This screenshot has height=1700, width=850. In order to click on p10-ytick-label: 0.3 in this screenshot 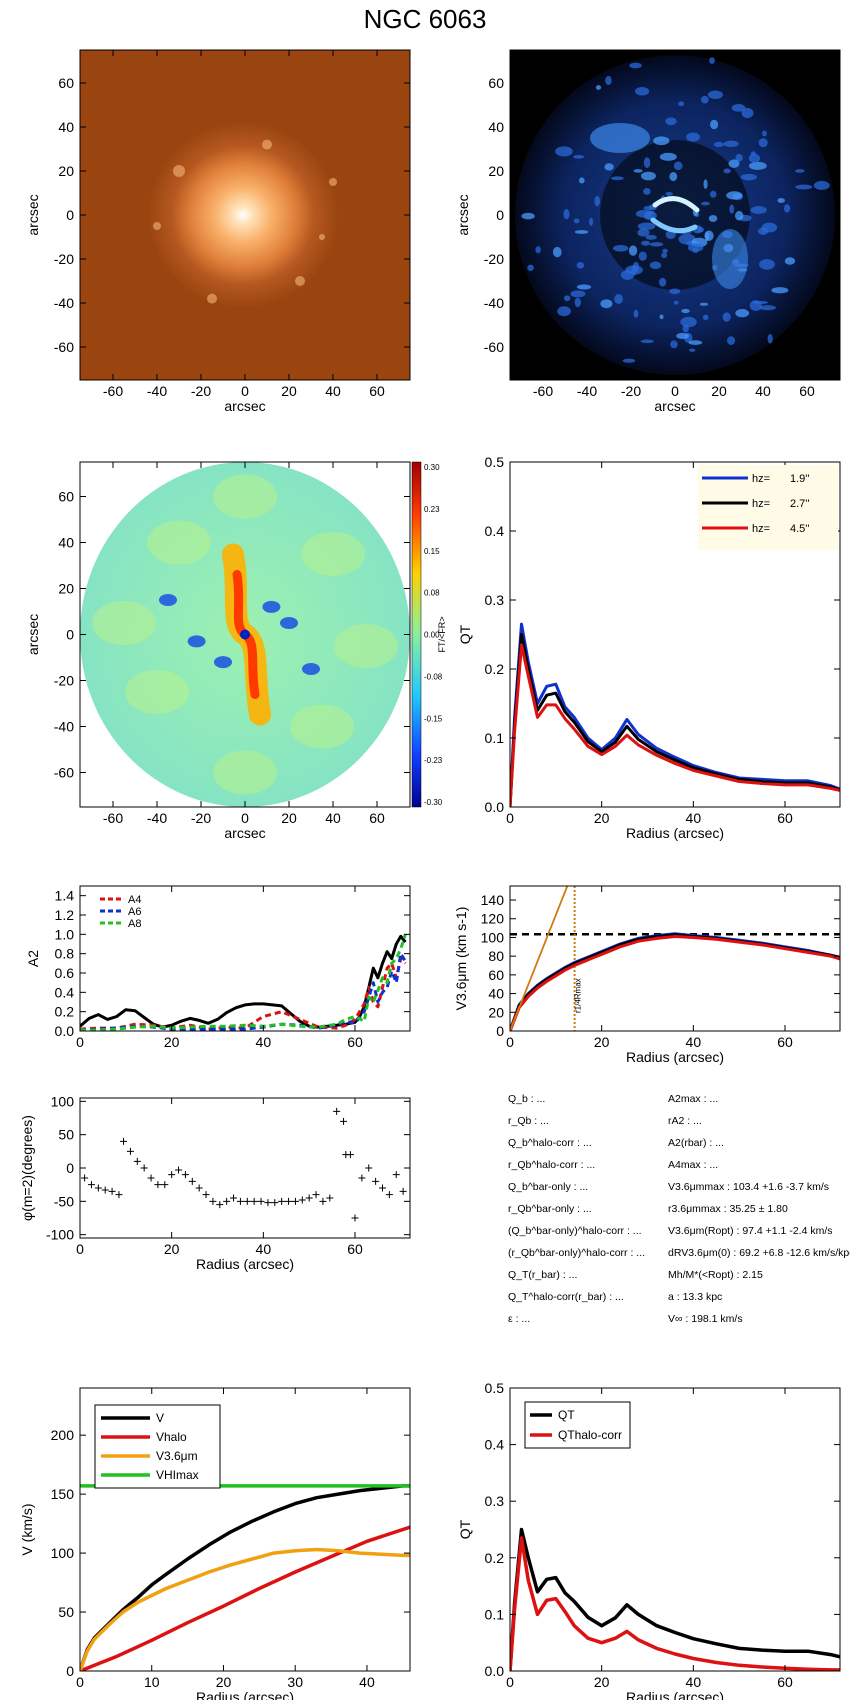, I will do `click(495, 1501)`.